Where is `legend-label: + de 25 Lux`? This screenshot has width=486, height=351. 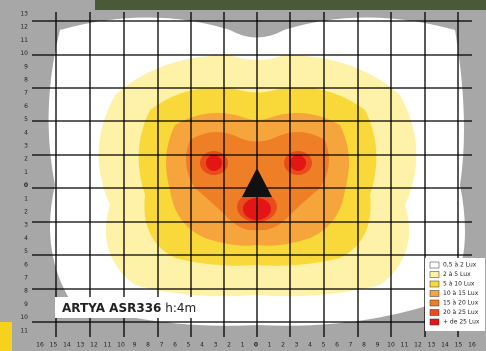
legend-label: + de 25 Lux is located at coordinates (461, 322).